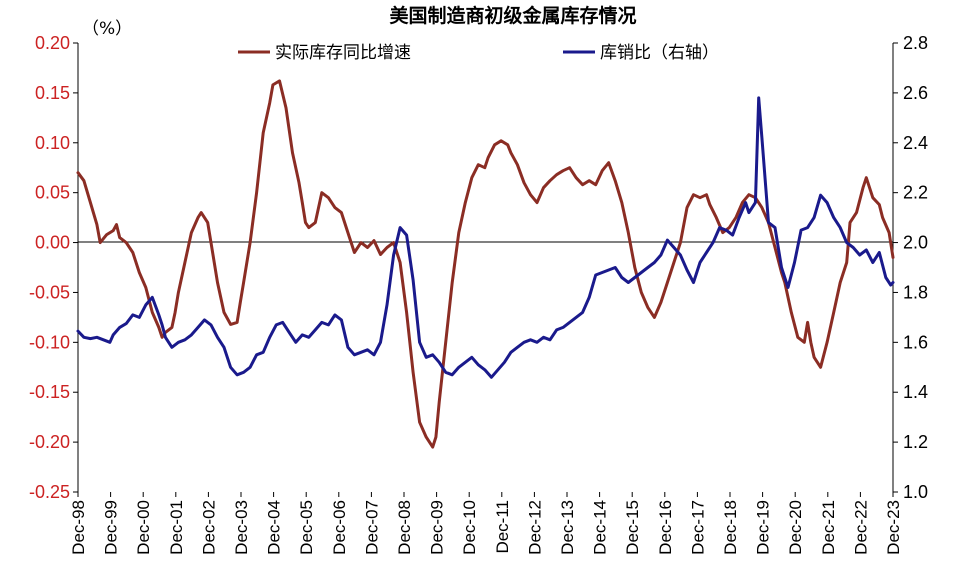  I want to click on x-tick-label: Dec-02, so click(208, 527).